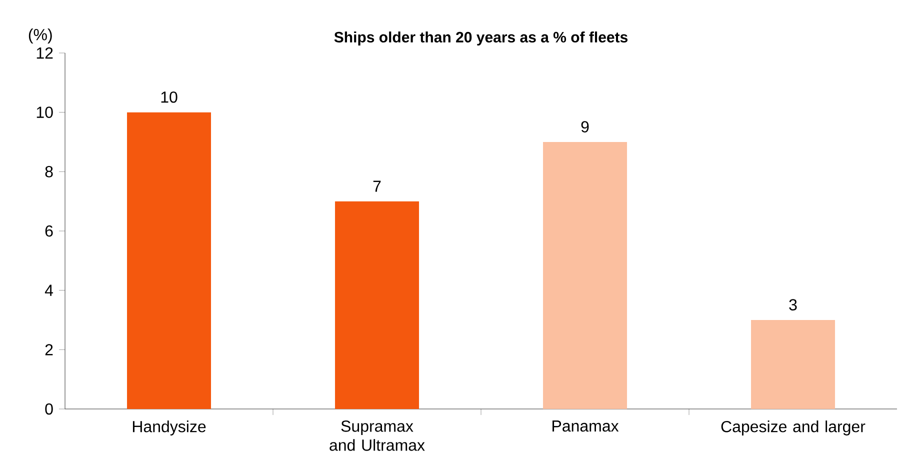 The height and width of the screenshot is (468, 902). Describe the element at coordinates (49, 172) in the screenshot. I see `y-tick-label: 8` at that location.